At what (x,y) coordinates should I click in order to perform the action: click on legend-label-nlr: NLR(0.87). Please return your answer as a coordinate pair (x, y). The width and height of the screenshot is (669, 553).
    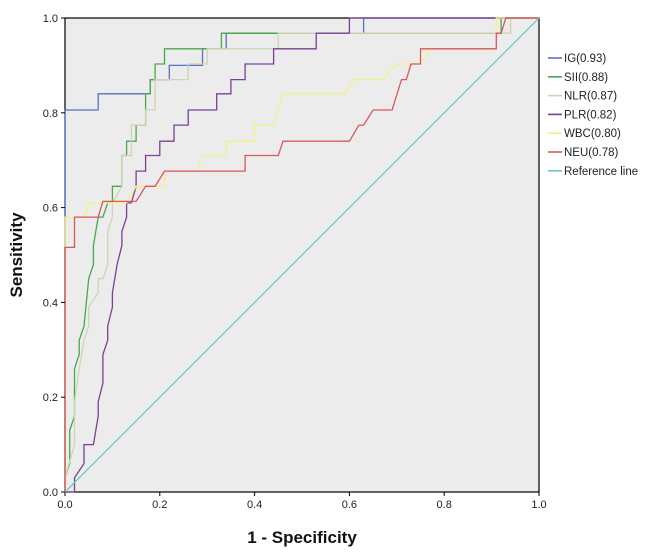
    Looking at the image, I should click on (590, 97).